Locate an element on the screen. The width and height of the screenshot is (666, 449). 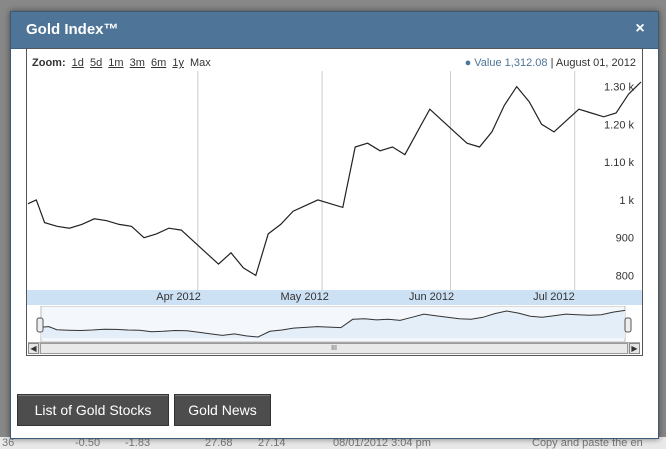
y-tick-label: 900 is located at coordinates (625, 239).